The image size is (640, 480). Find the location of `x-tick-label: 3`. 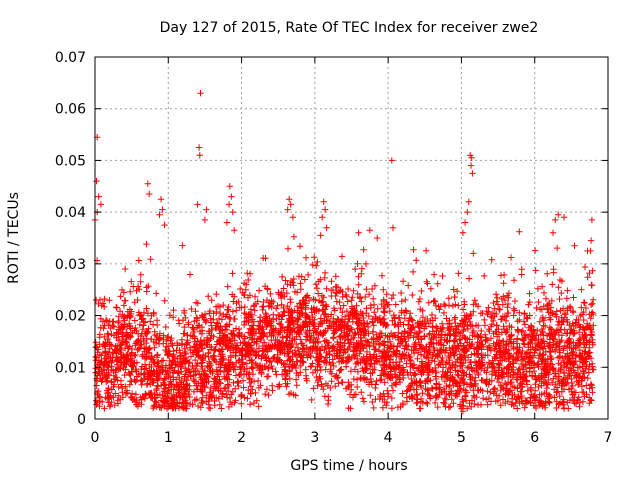

x-tick-label: 3 is located at coordinates (314, 438).